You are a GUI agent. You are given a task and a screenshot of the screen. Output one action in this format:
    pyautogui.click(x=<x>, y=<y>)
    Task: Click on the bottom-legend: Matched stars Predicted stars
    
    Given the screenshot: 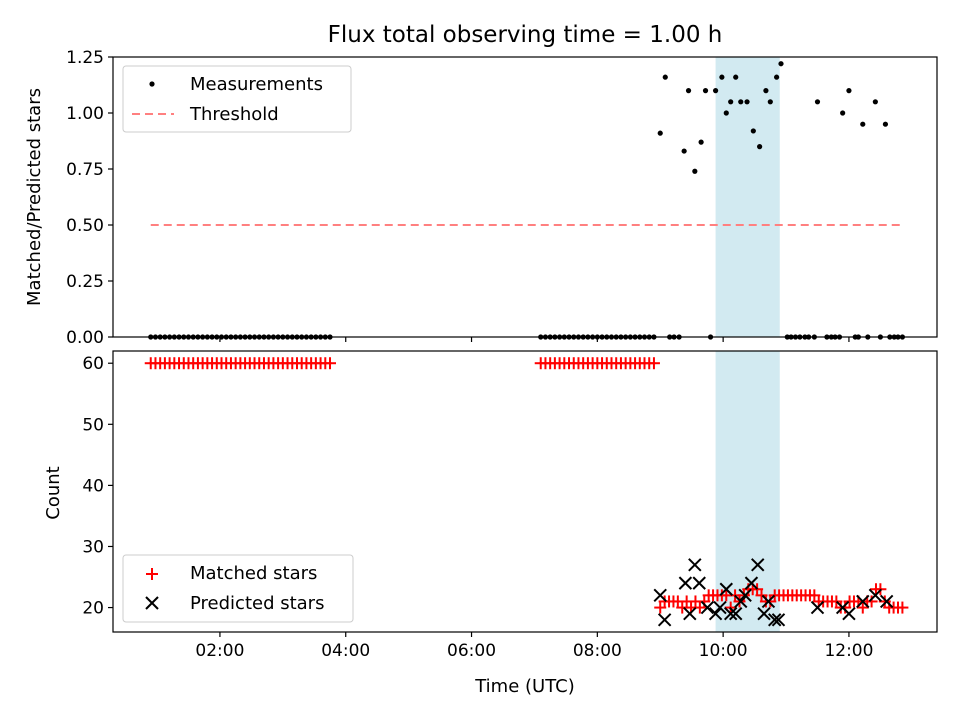 What is the action you would take?
    pyautogui.click(x=238, y=588)
    